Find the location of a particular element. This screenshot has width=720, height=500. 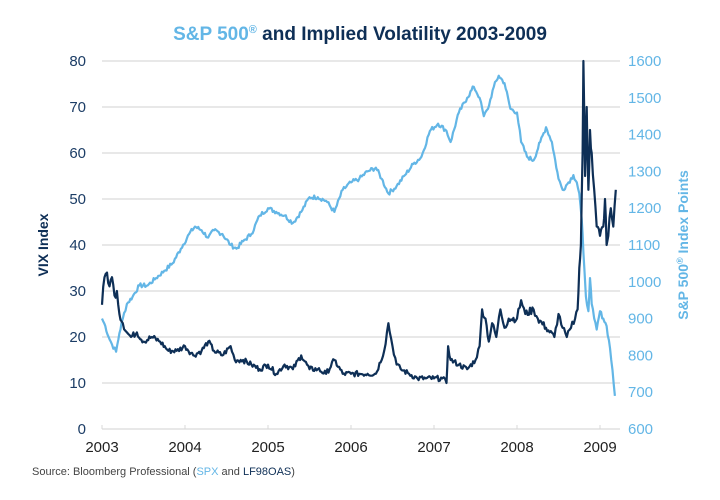

right-tick-label: 1000 is located at coordinates (644, 282).